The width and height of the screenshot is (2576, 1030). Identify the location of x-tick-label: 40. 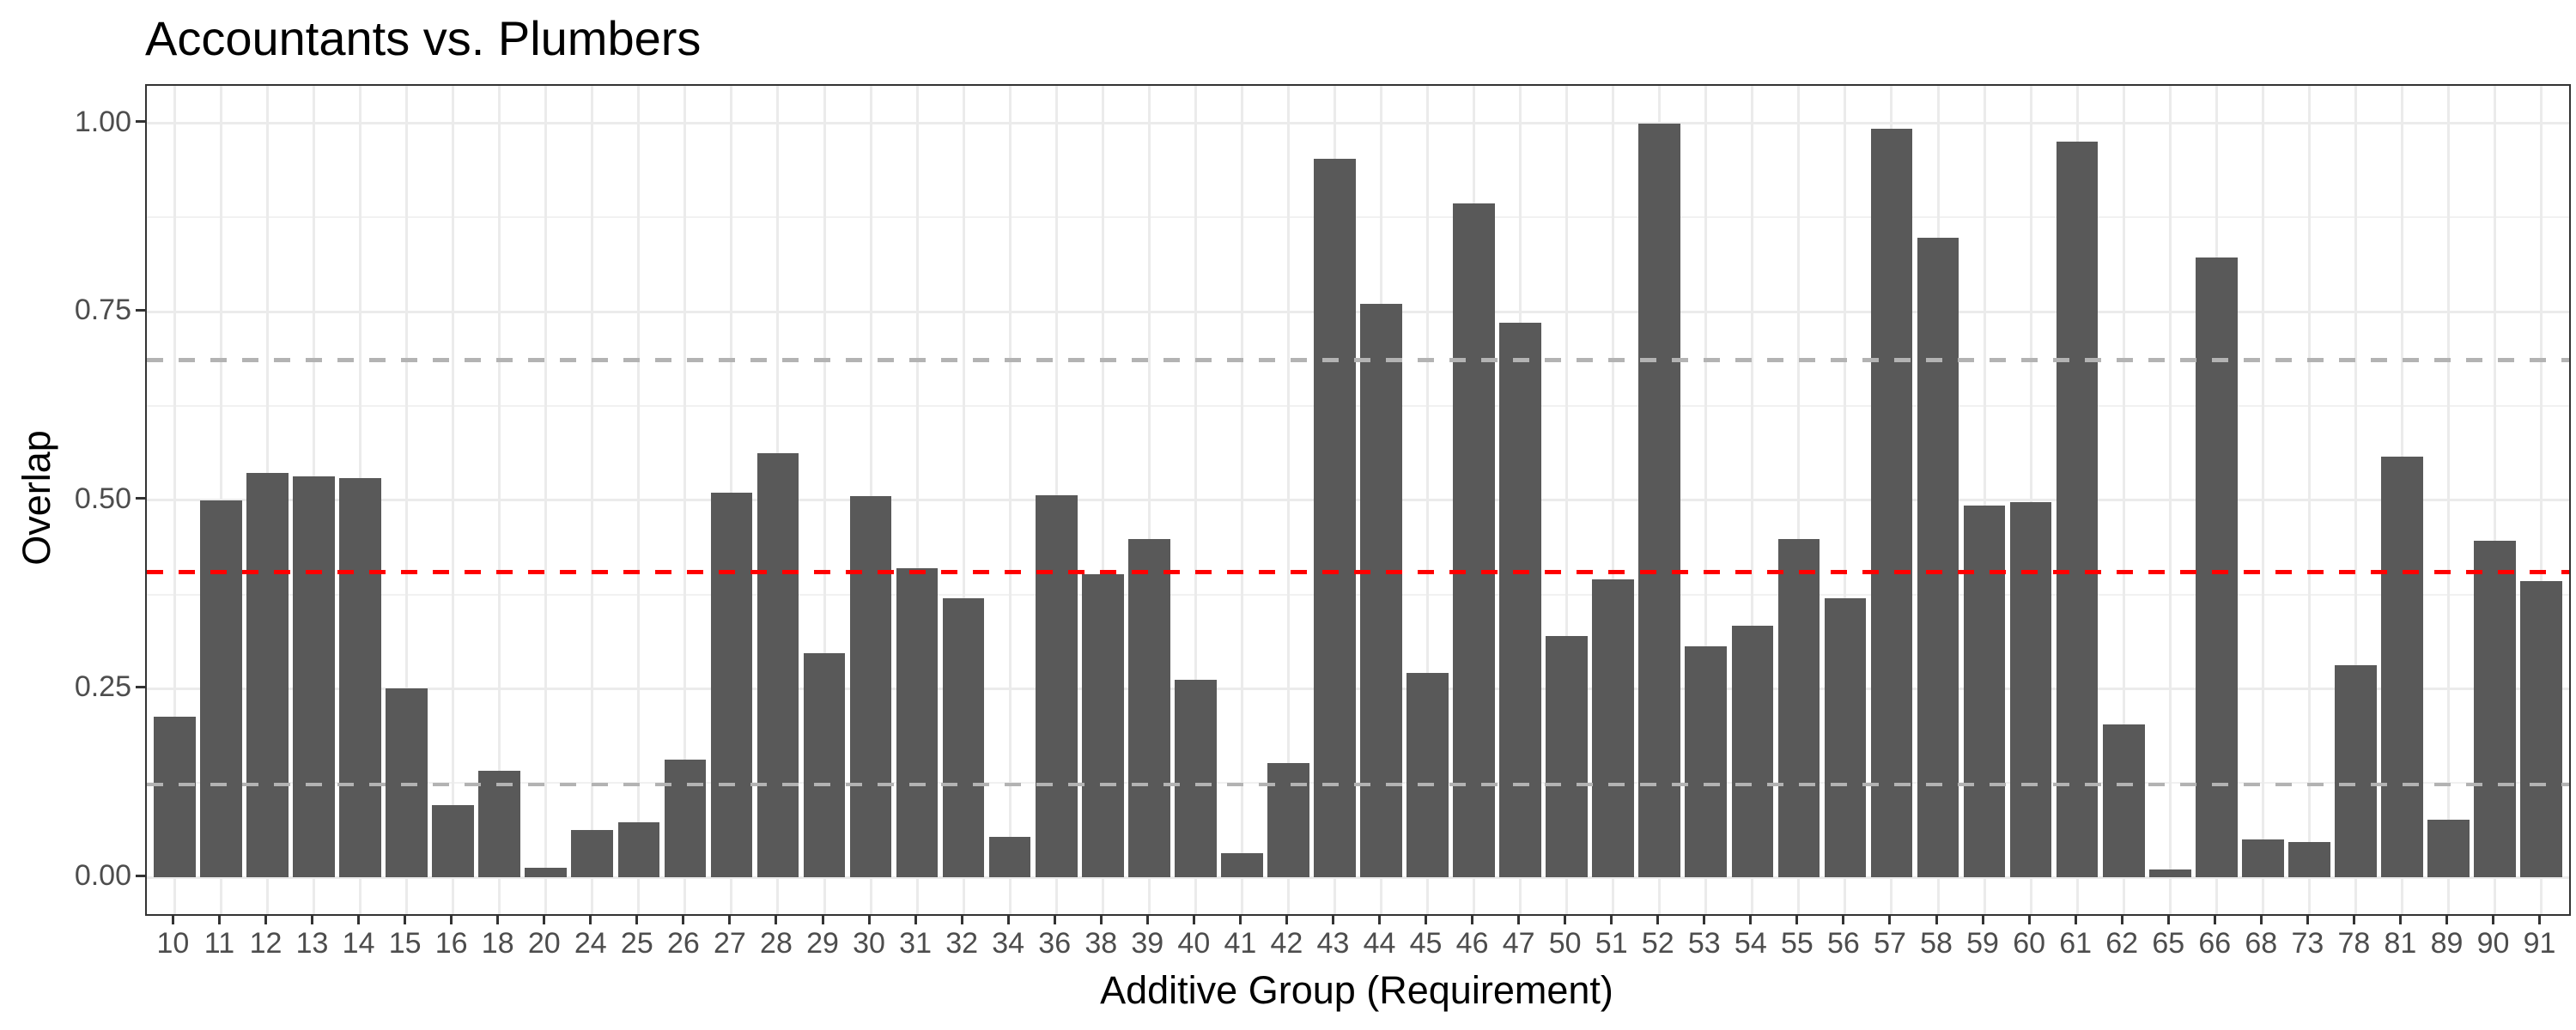
(1194, 943).